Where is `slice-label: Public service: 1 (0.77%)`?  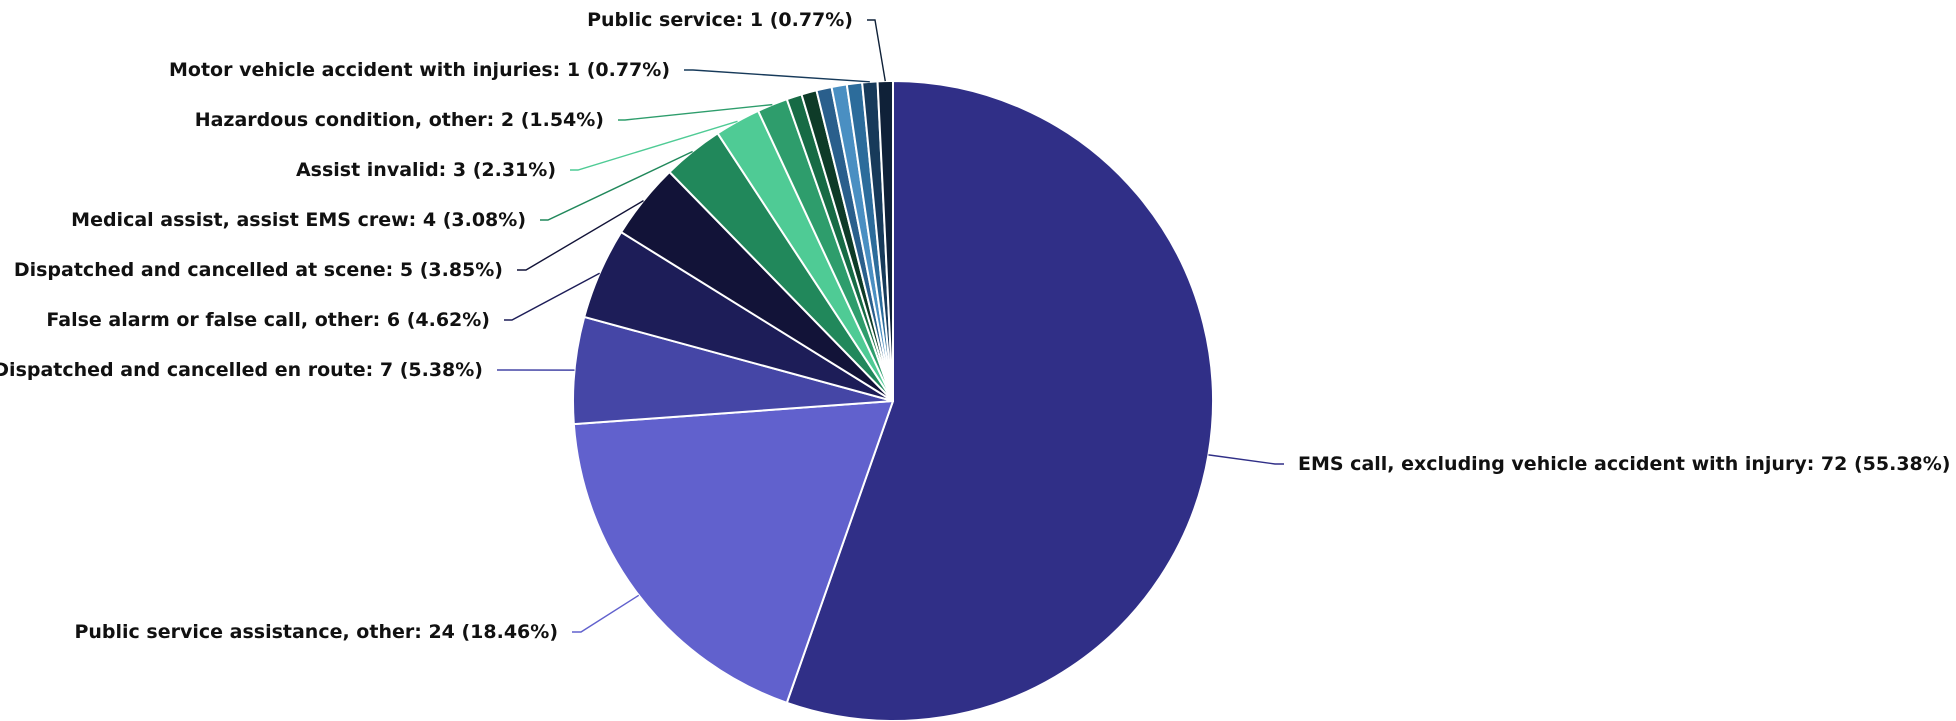
slice-label: Public service: 1 (0.77%) is located at coordinates (720, 20).